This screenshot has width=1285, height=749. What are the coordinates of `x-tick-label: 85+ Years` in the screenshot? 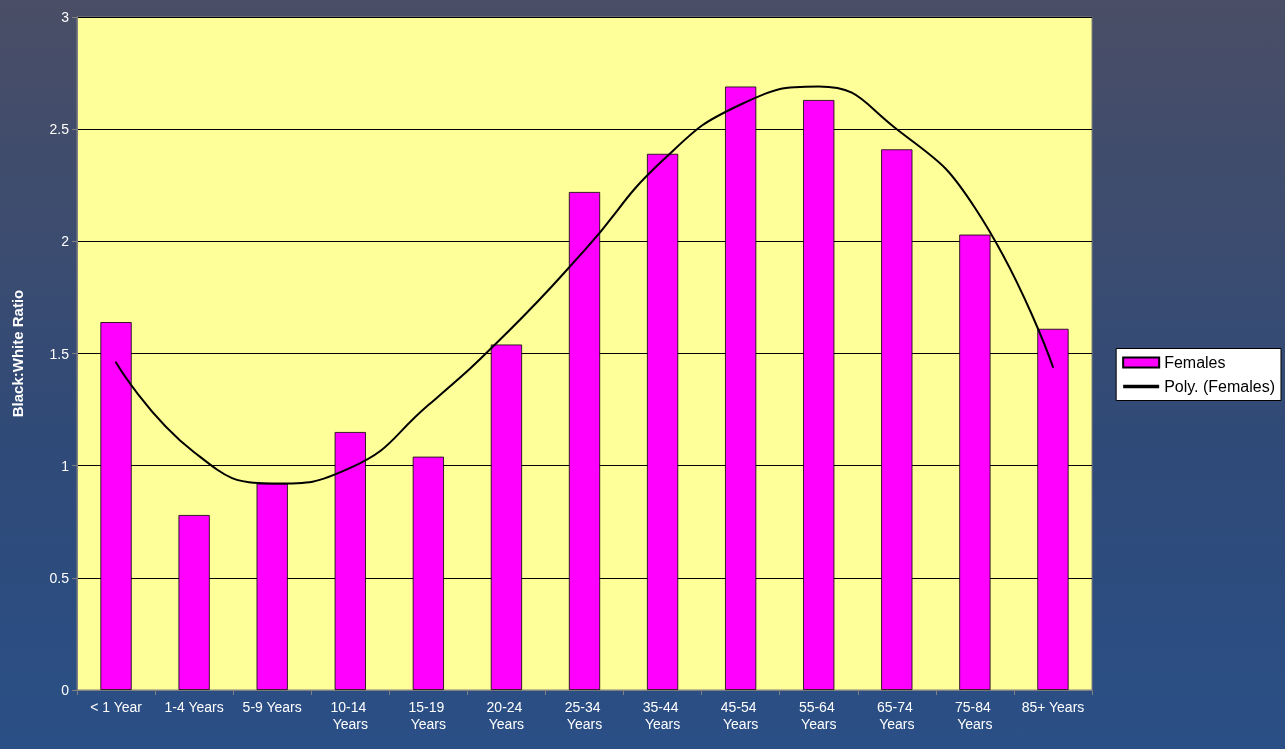 It's located at (1053, 706).